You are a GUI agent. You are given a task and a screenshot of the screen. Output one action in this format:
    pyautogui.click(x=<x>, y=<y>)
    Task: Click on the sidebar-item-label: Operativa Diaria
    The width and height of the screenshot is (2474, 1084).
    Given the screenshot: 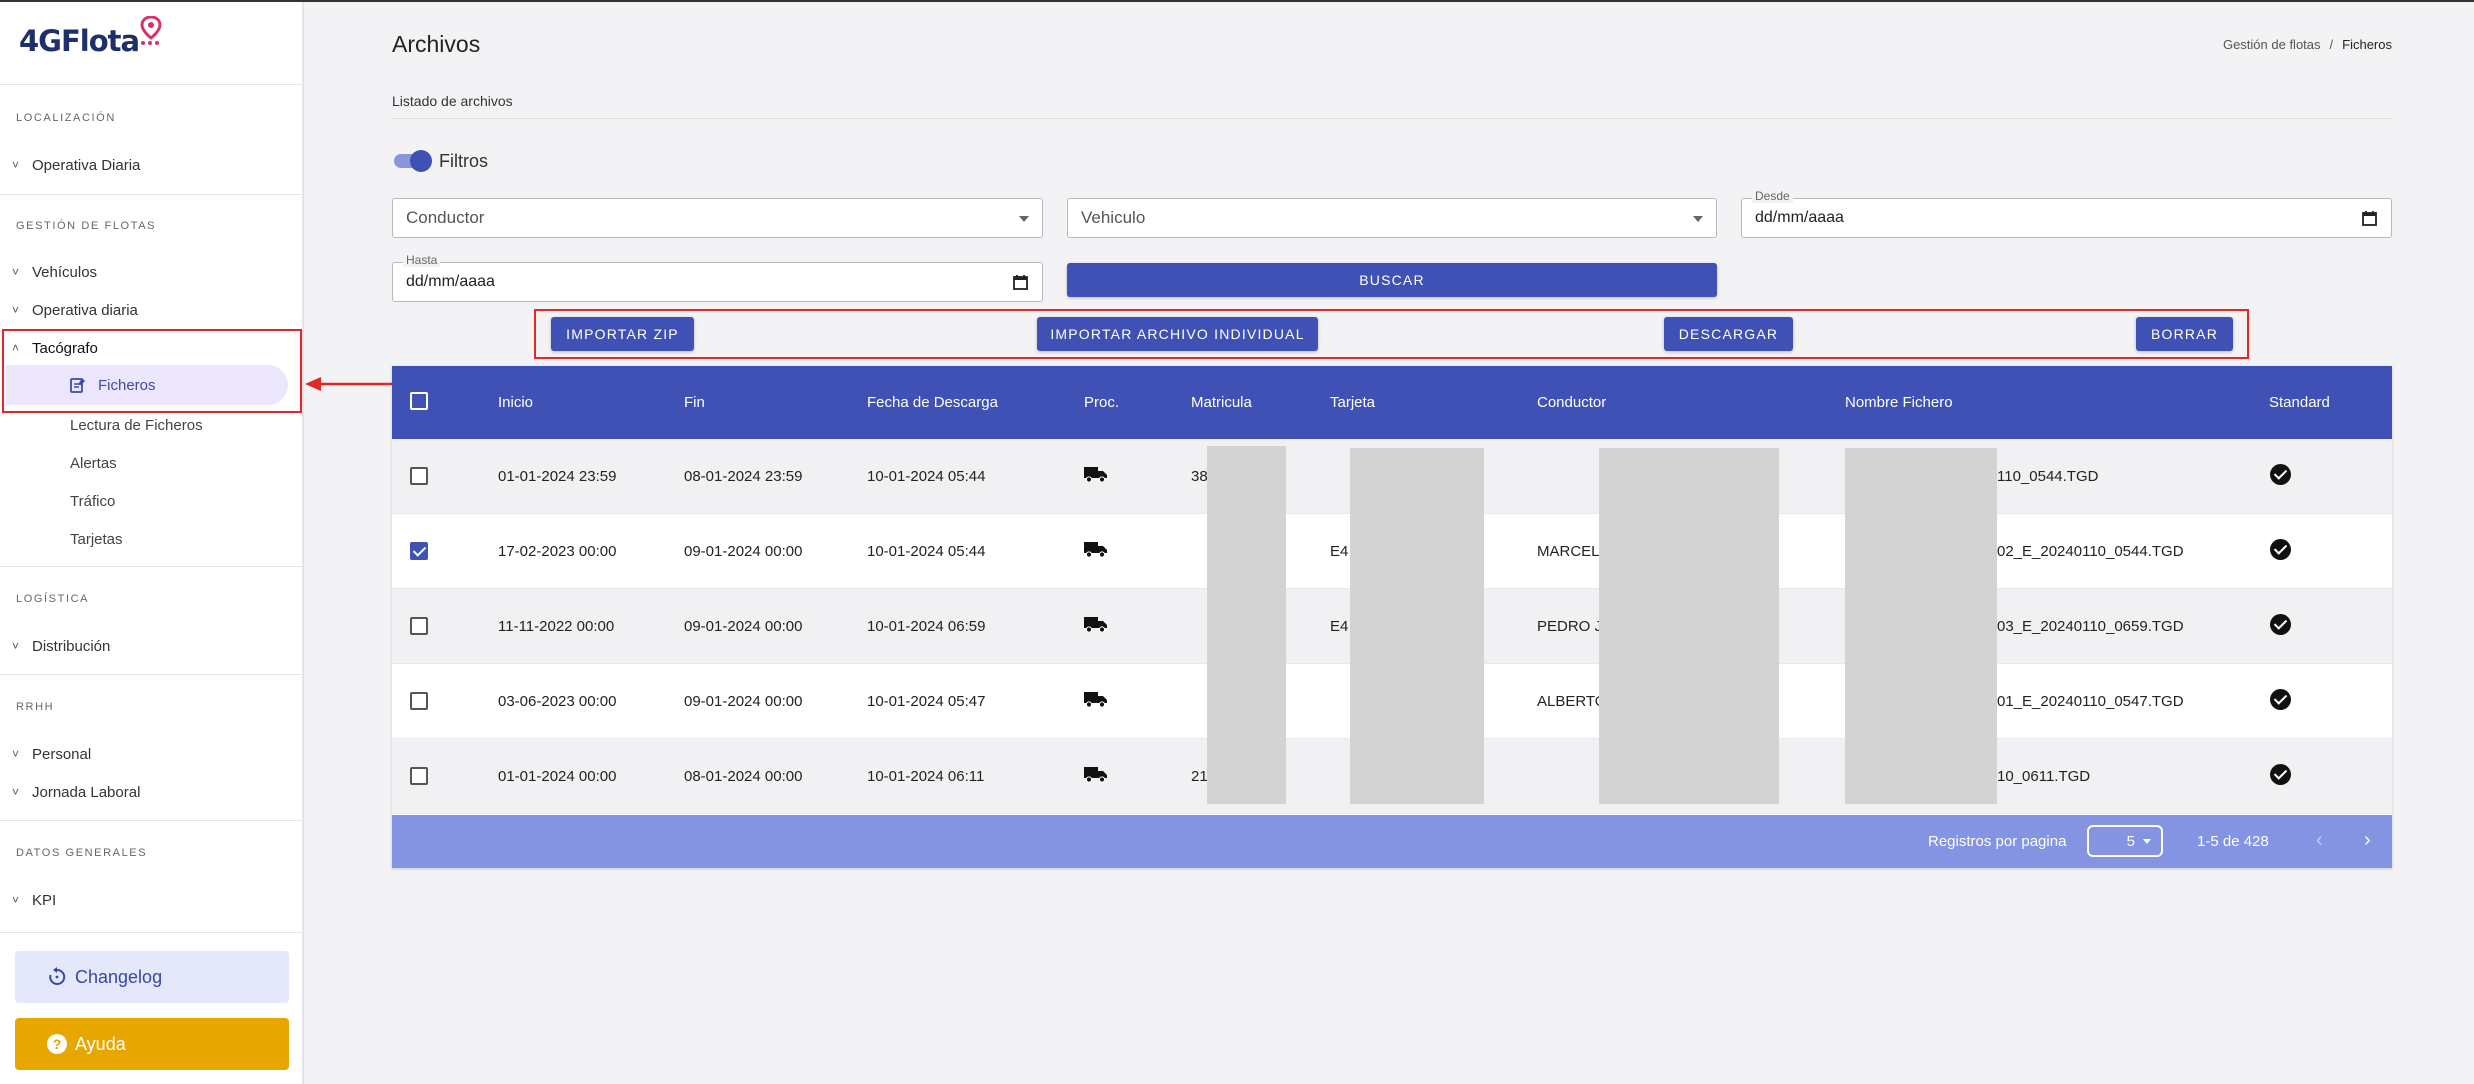 What is the action you would take?
    pyautogui.click(x=86, y=165)
    